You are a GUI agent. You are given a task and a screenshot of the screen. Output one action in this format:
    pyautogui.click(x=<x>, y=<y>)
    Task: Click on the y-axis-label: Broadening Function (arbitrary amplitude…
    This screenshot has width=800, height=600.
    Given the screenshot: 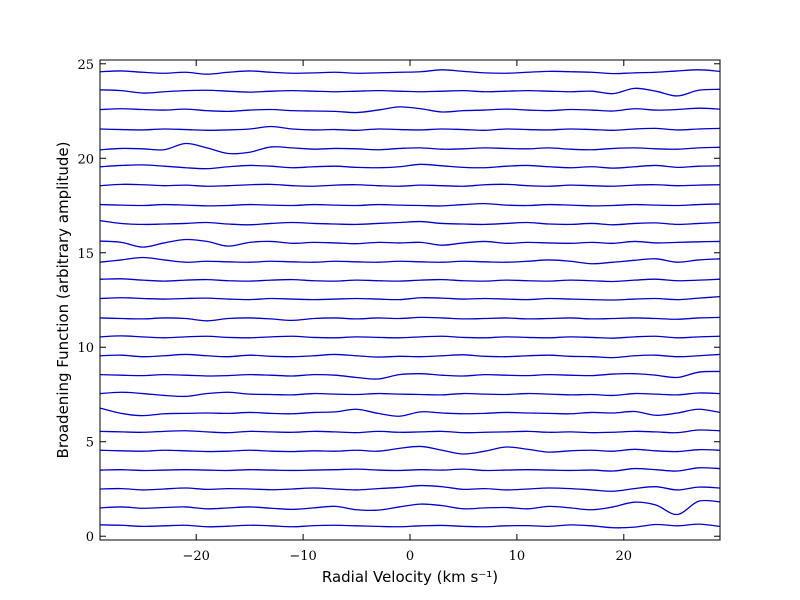 What is the action you would take?
    pyautogui.click(x=63, y=300)
    